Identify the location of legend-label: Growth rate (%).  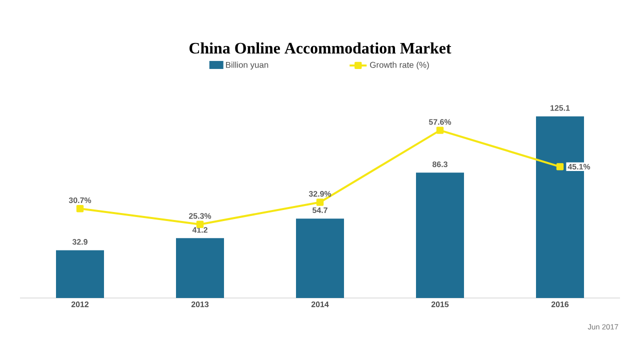
(399, 66).